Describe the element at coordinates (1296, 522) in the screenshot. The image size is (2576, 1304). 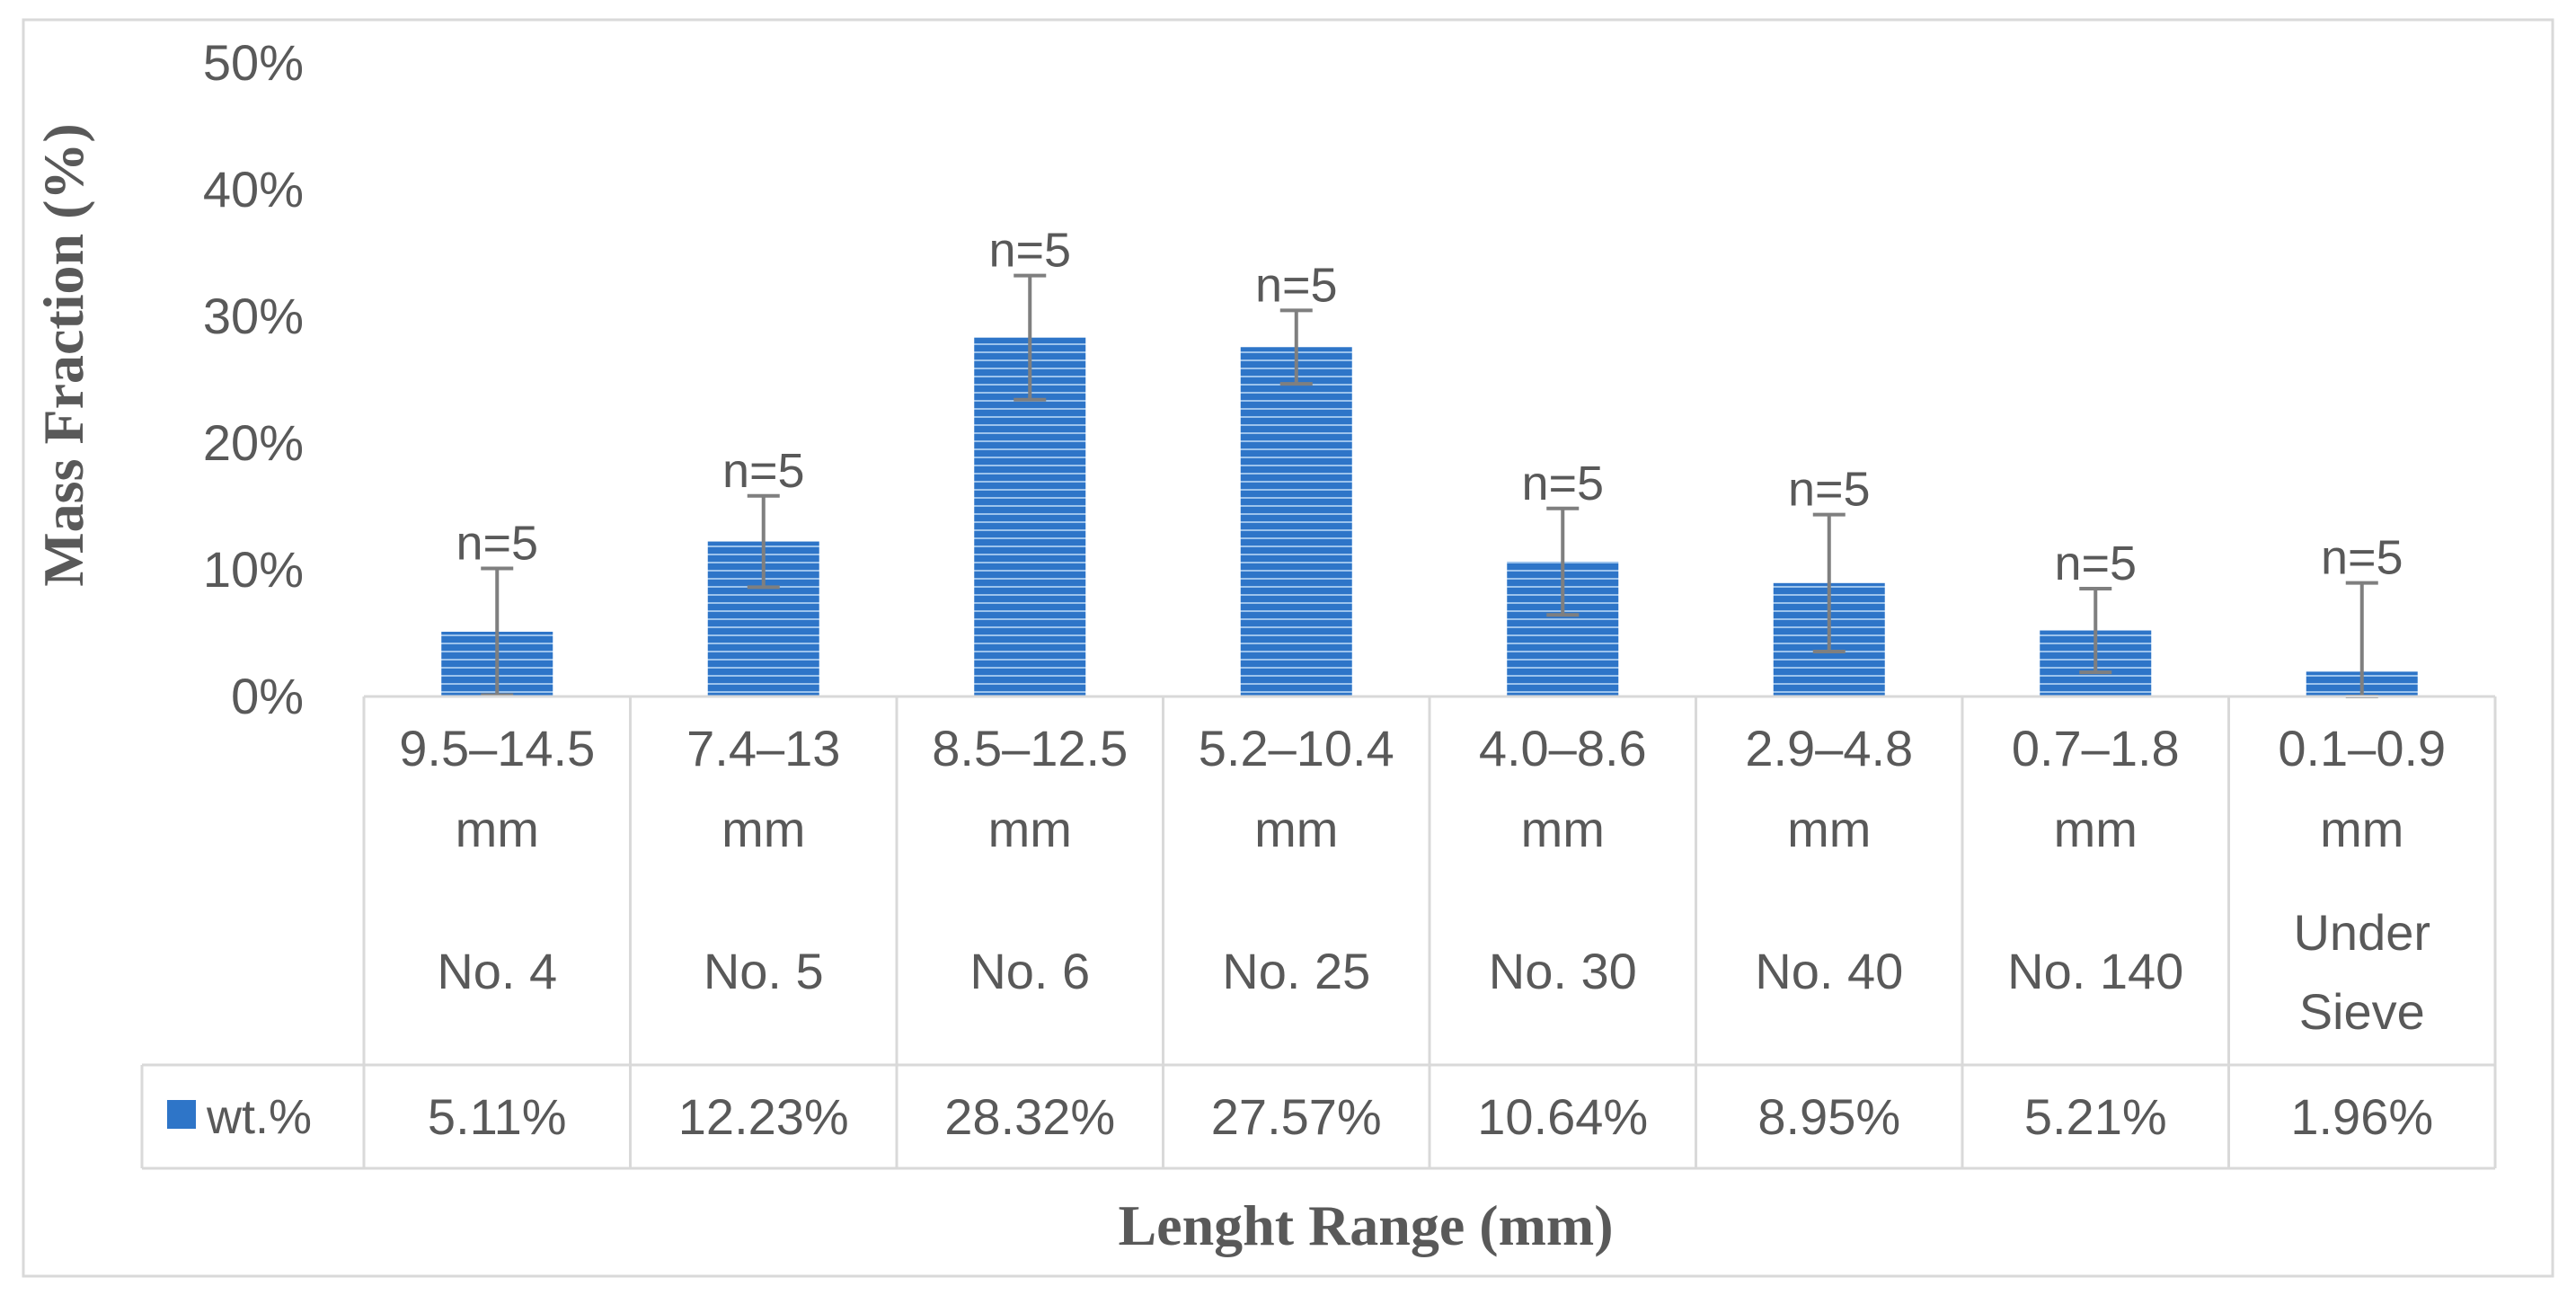
I see `bar` at that location.